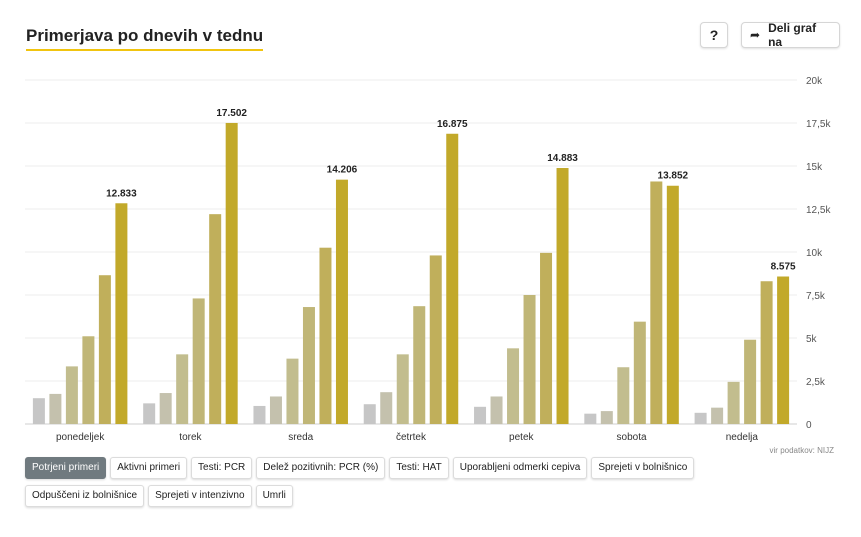 The image size is (861, 537). What do you see at coordinates (342, 170) in the screenshot?
I see `data-label: 14.206` at bounding box center [342, 170].